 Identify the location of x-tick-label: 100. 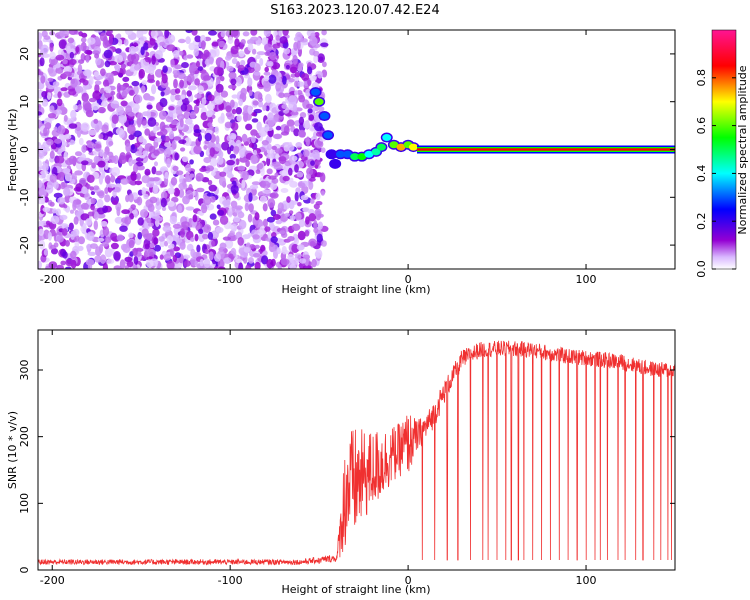
(586, 580).